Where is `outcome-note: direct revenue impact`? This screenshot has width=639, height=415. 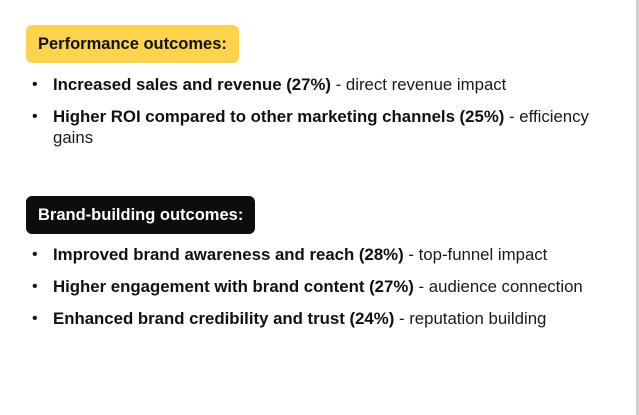
outcome-note: direct revenue impact is located at coordinates (426, 84).